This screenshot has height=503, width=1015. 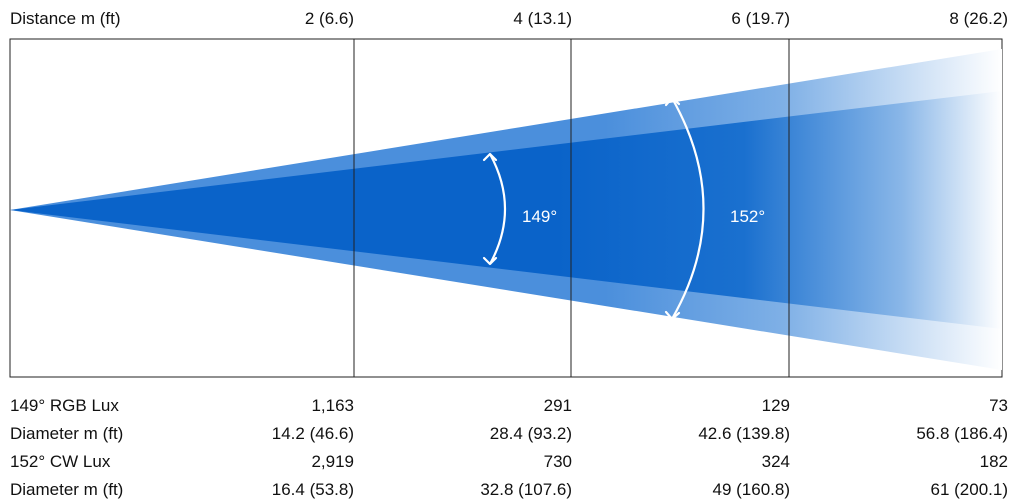 I want to click on distance-header-8m: 8 (26.2), so click(x=978, y=18).